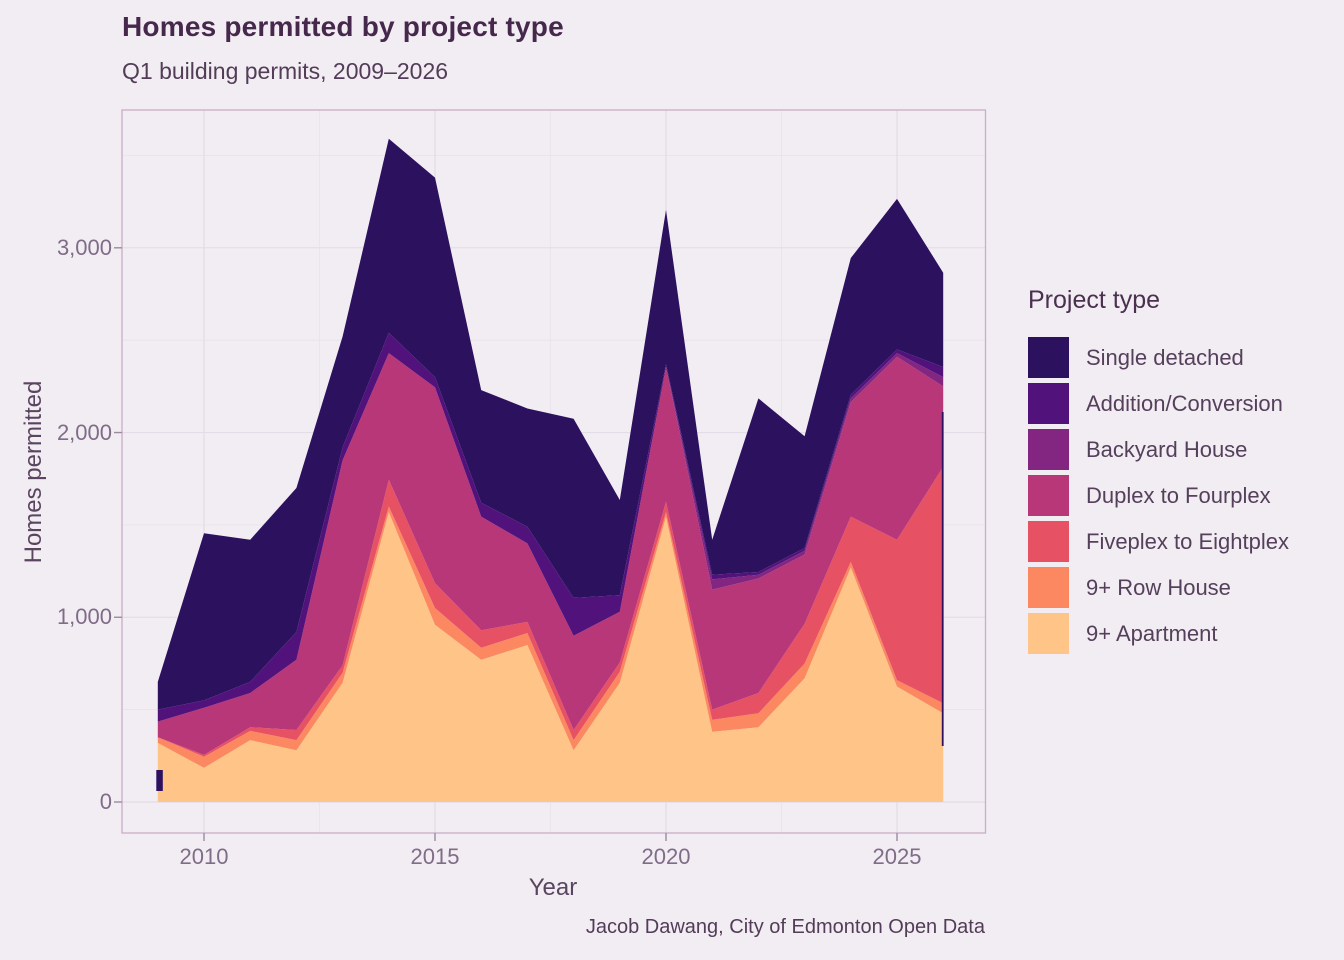 The height and width of the screenshot is (960, 1344). I want to click on legend-item: 9+ Apartment, so click(1183, 633).